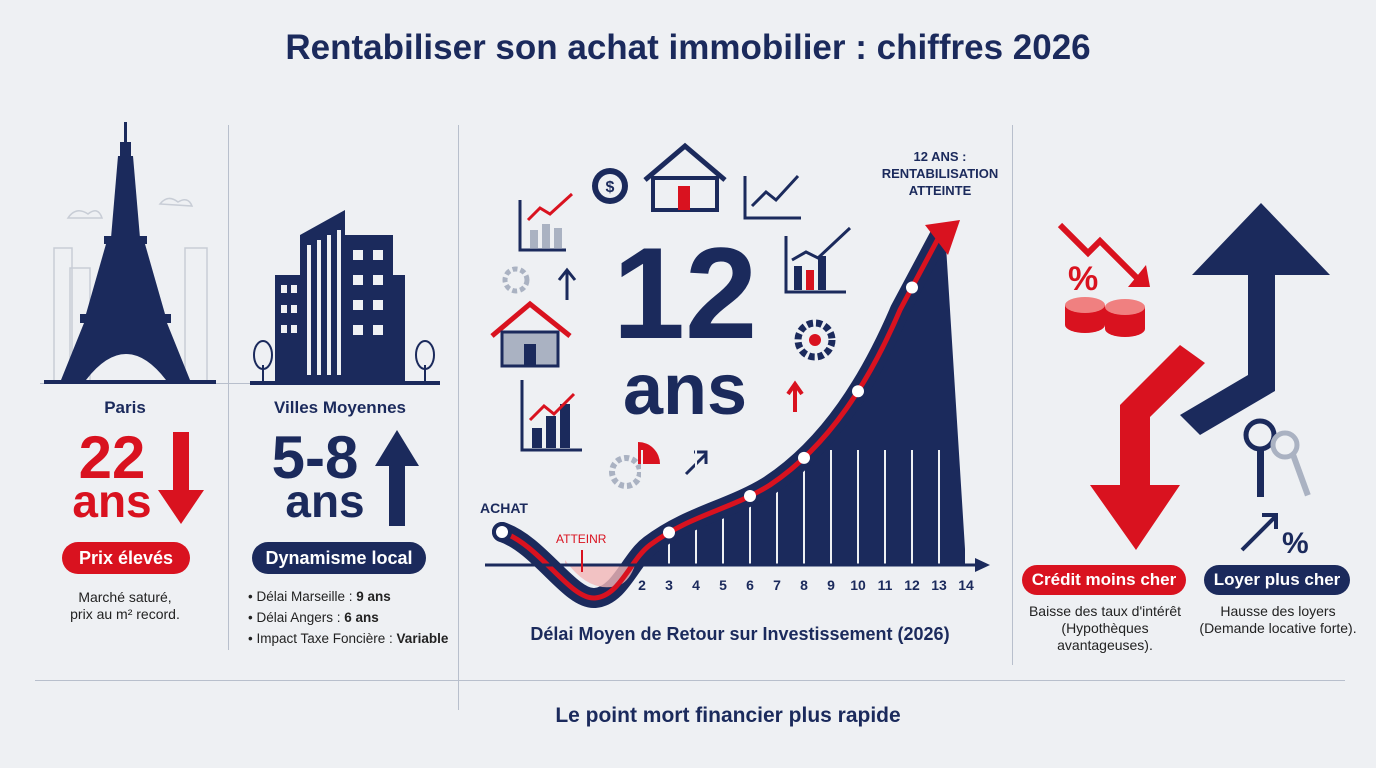 The height and width of the screenshot is (768, 1376). Describe the element at coordinates (750, 585) in the screenshot. I see `x-tick-label-6: 6` at that location.